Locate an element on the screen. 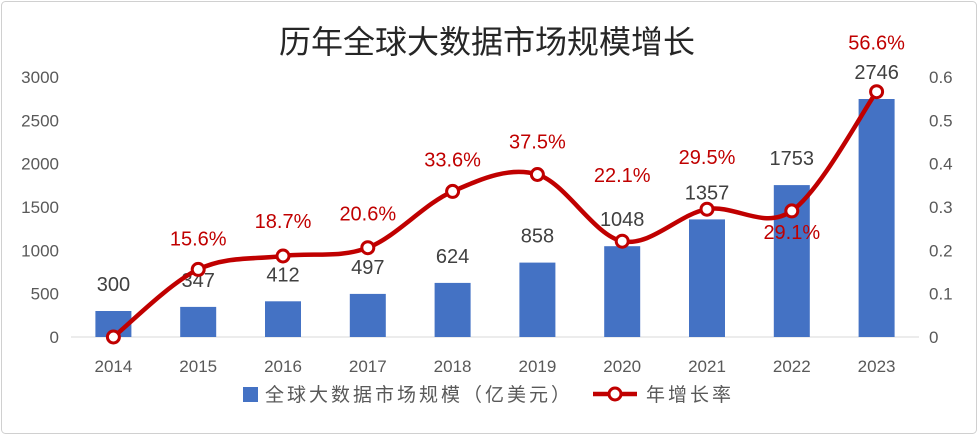  bar-2023 is located at coordinates (876, 218).